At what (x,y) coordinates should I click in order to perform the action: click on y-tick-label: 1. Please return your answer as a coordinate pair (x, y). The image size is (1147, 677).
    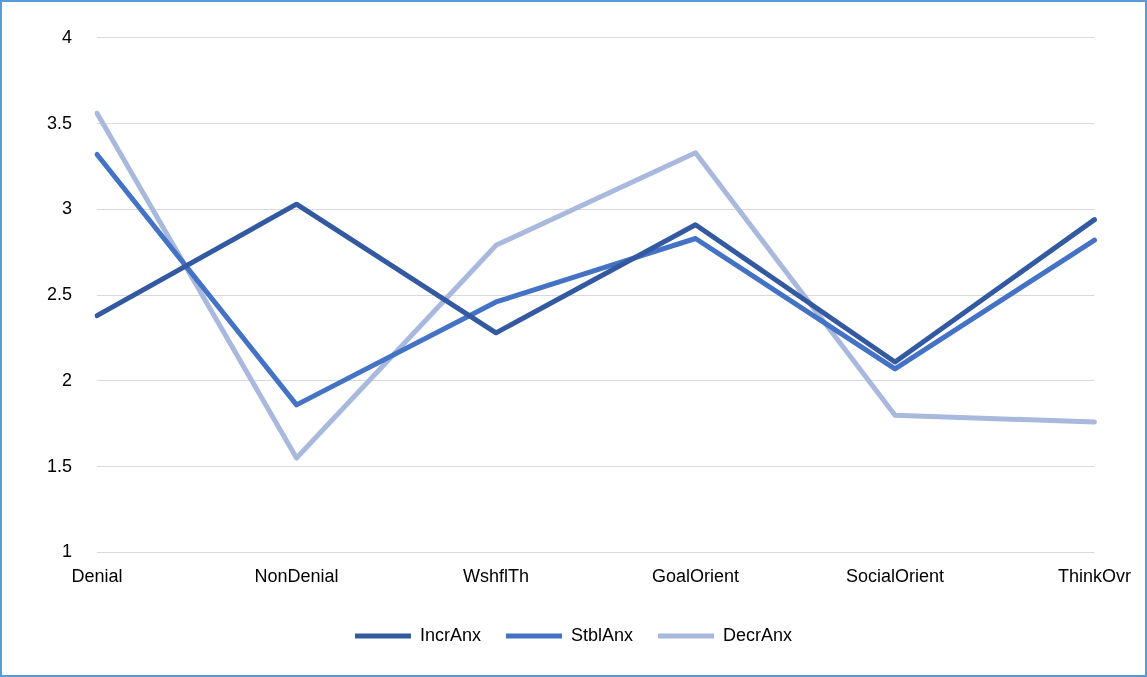
    Looking at the image, I should click on (67, 551).